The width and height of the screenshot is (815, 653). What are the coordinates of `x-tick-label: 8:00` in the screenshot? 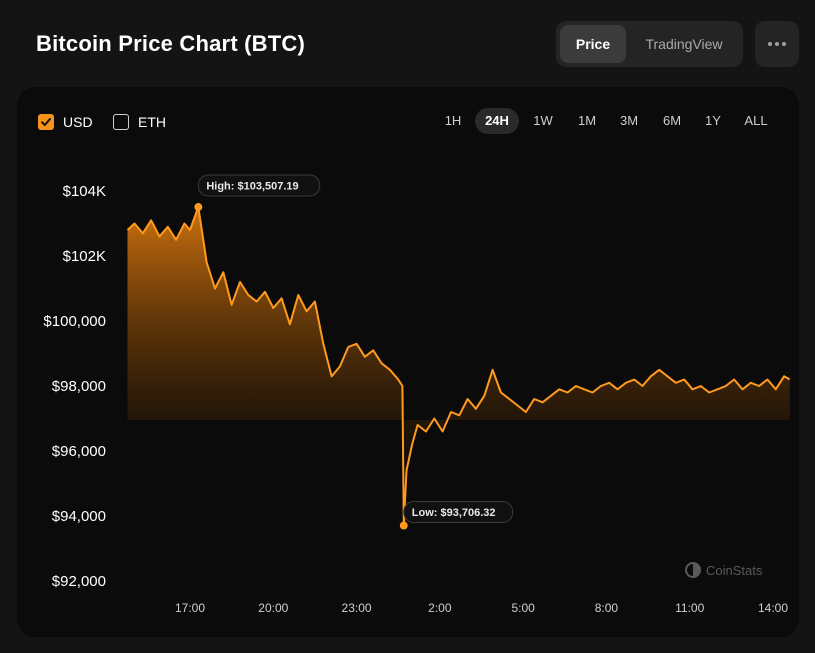 It's located at (607, 608).